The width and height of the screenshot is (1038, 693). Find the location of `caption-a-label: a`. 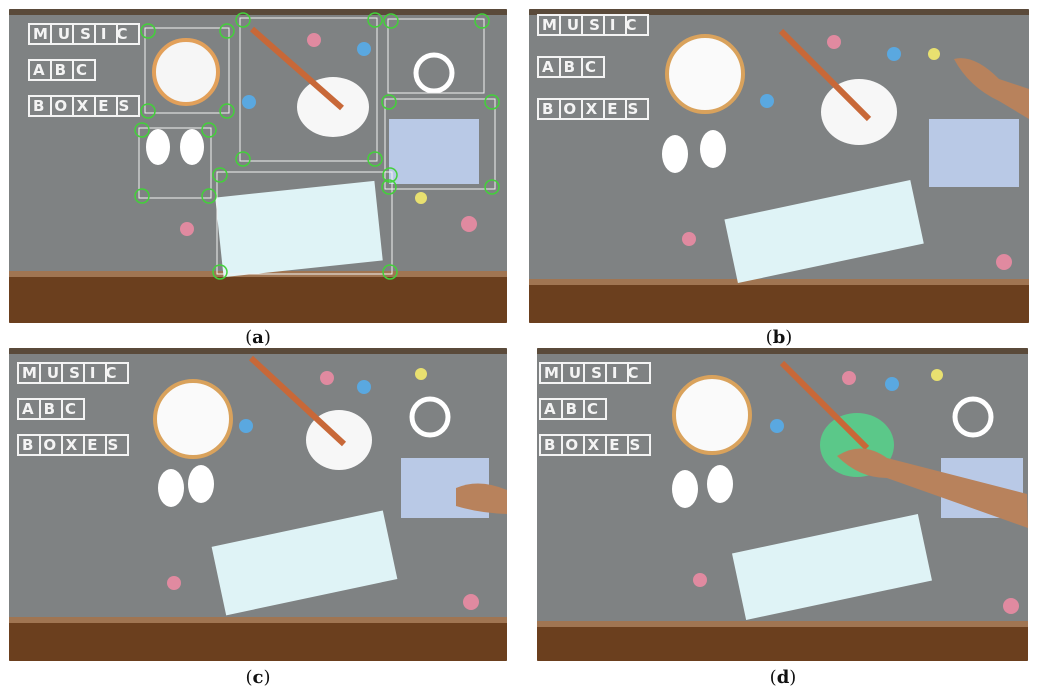

caption-a-label: a is located at coordinates (258, 337).